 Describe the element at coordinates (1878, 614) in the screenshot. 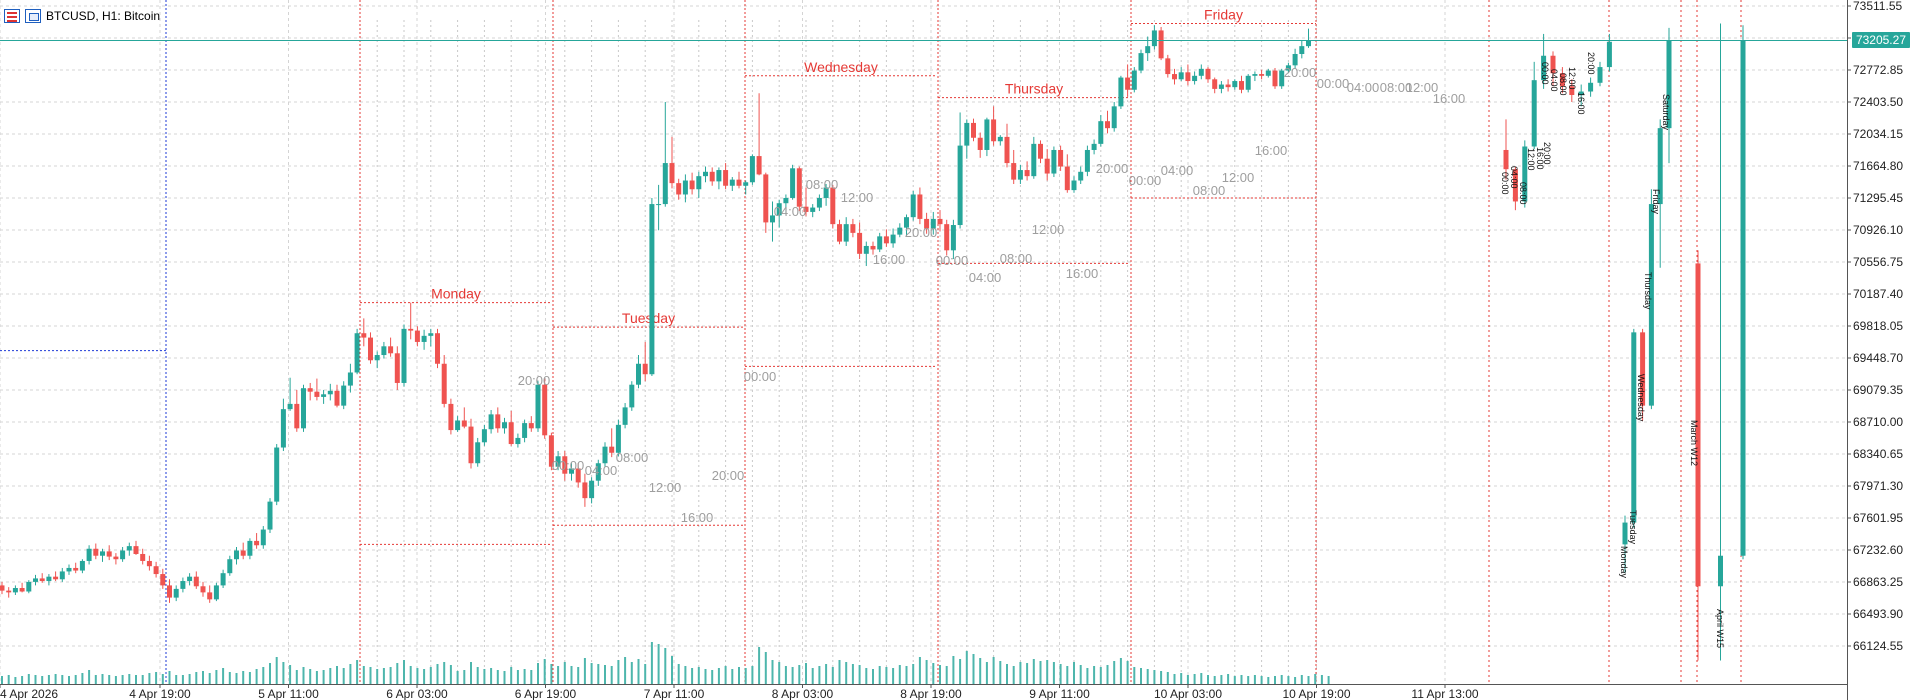

I see `y-tick-label: 66493.90` at that location.